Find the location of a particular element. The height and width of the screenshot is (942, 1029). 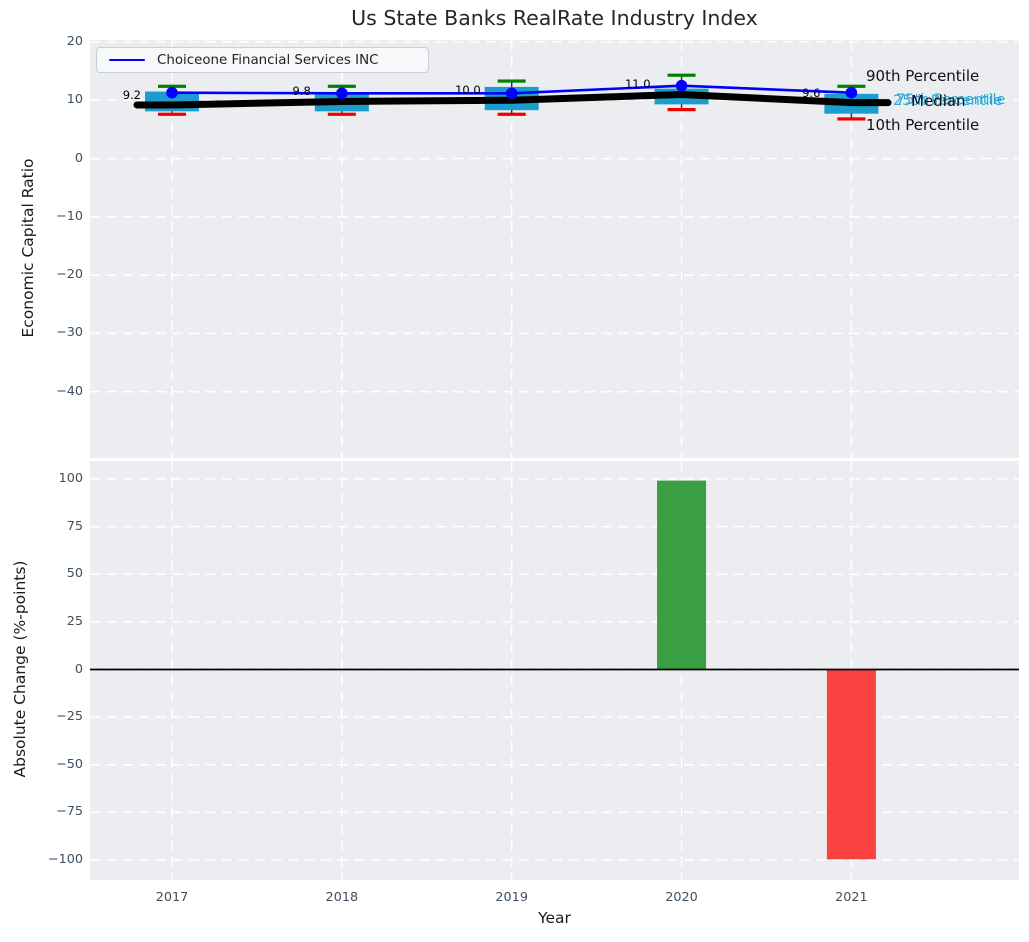

bar-negative-2021 is located at coordinates (851, 764).